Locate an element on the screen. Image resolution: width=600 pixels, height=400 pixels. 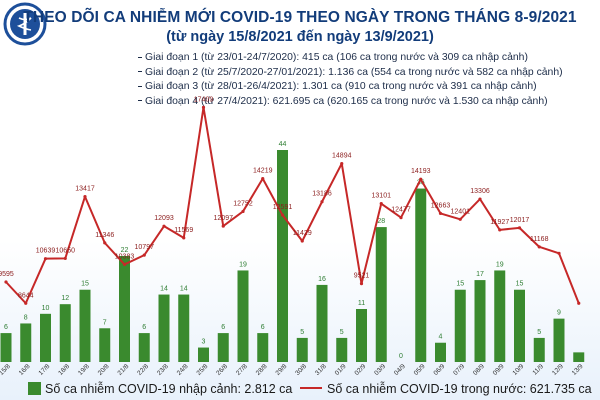
bar-02/9 is located at coordinates (361, 335).